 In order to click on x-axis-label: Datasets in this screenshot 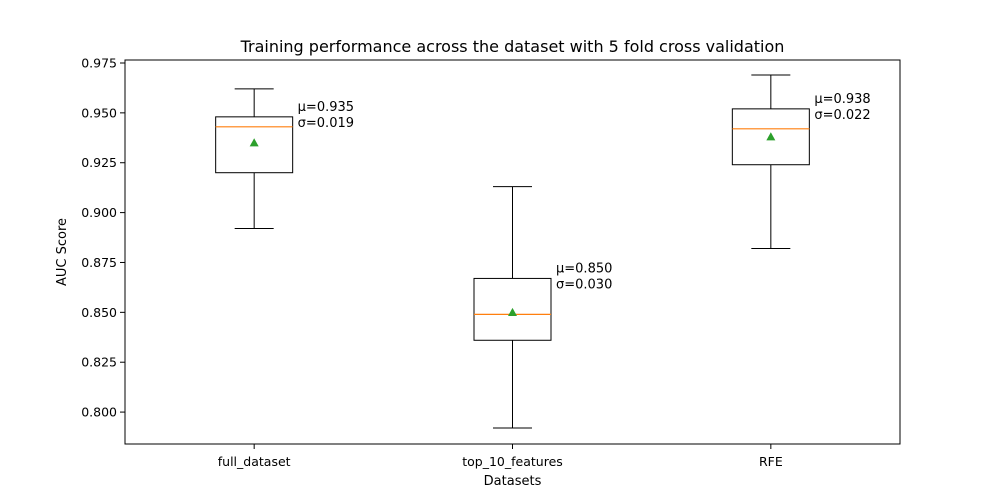, I will do `click(513, 481)`.